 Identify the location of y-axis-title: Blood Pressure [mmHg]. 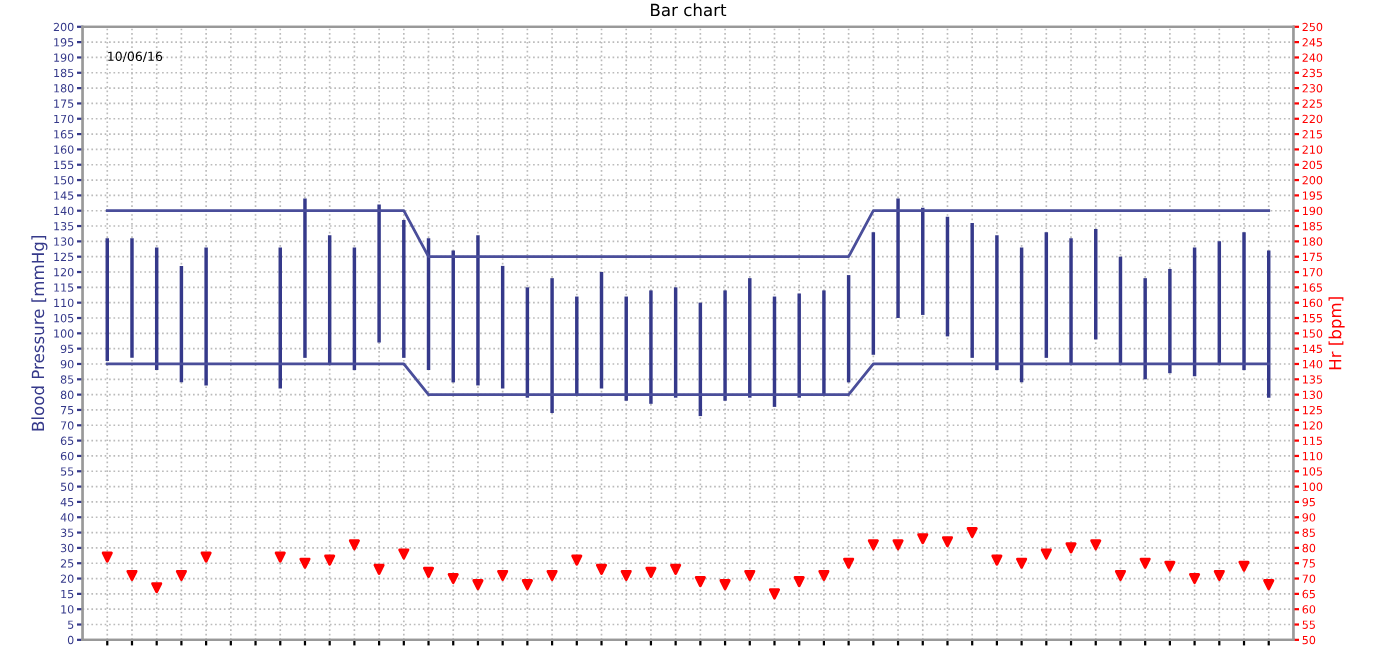
(39, 333).